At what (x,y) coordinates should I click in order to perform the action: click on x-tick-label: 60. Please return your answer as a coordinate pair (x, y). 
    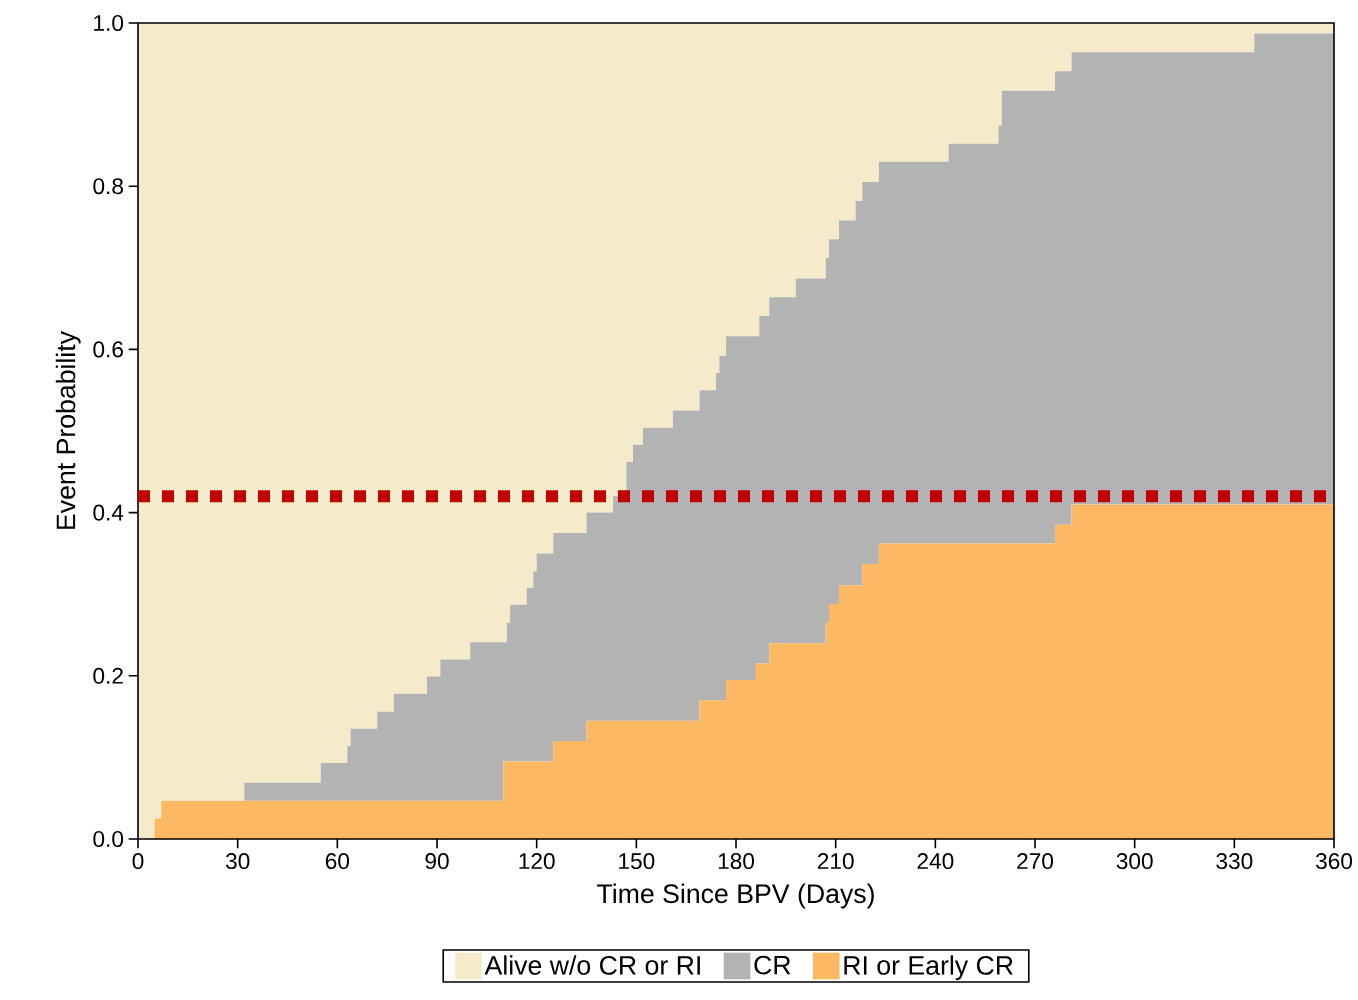
    Looking at the image, I should click on (337, 861).